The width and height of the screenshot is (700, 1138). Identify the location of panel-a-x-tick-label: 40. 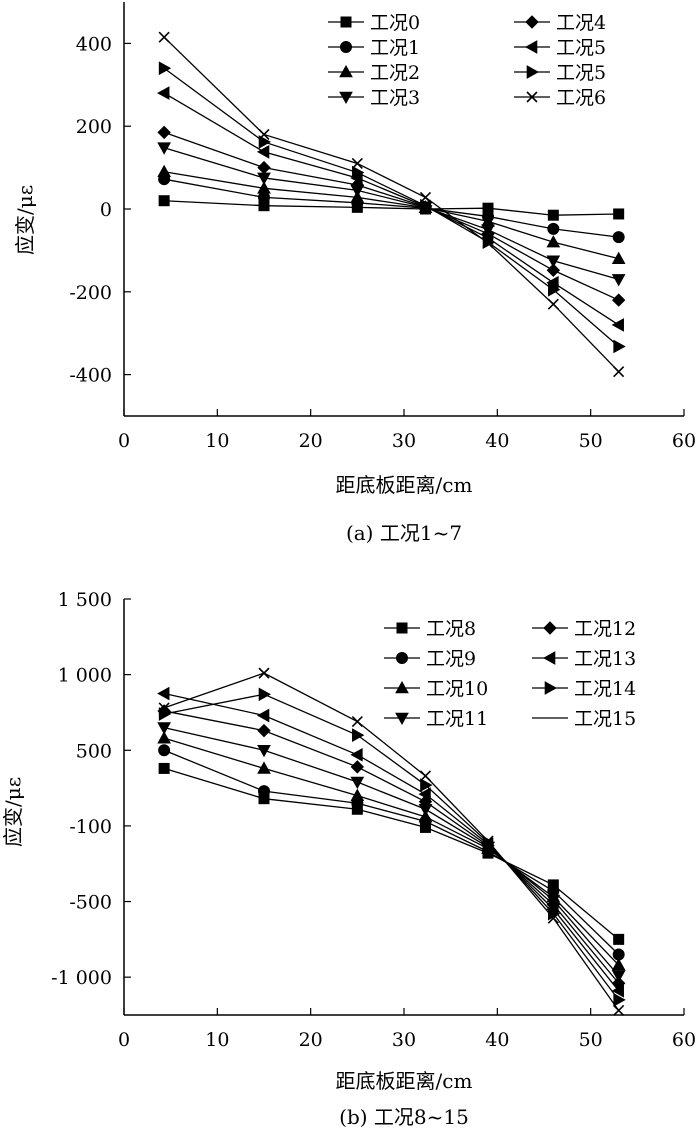
(497, 441).